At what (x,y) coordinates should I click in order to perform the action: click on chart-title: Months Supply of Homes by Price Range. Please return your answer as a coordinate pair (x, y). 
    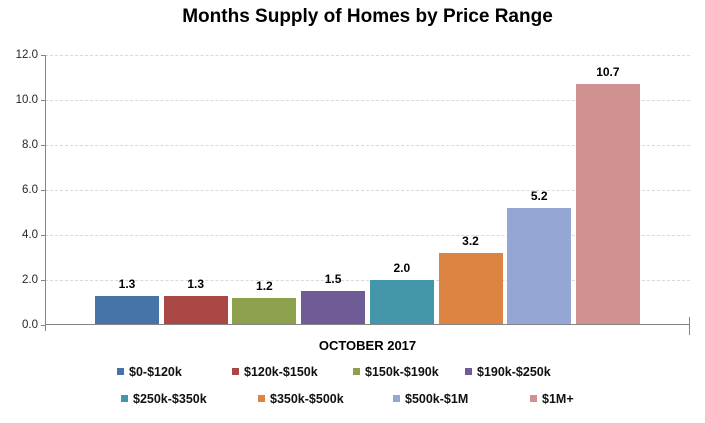
    Looking at the image, I should click on (367, 16).